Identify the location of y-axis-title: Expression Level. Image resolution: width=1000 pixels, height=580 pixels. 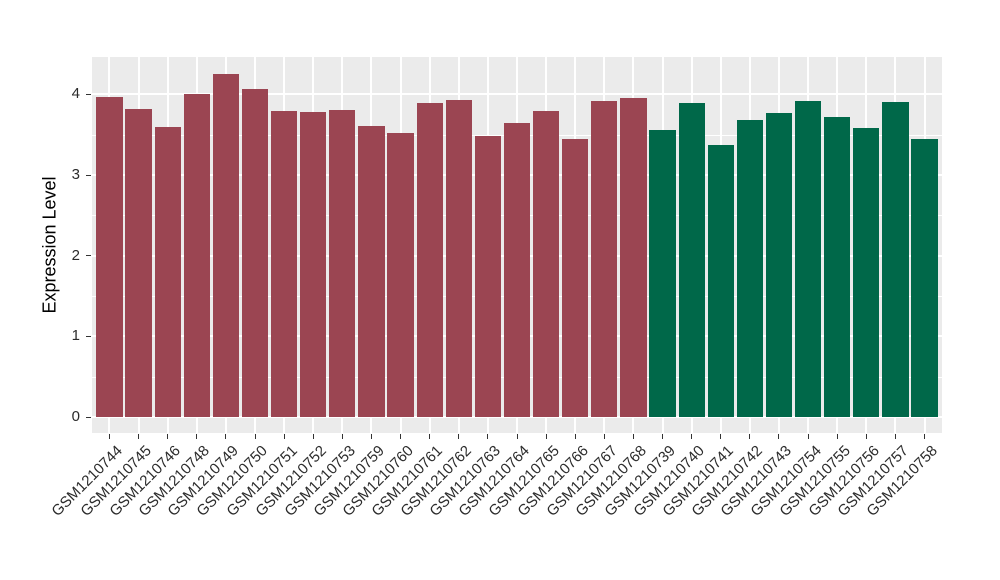
(49, 245).